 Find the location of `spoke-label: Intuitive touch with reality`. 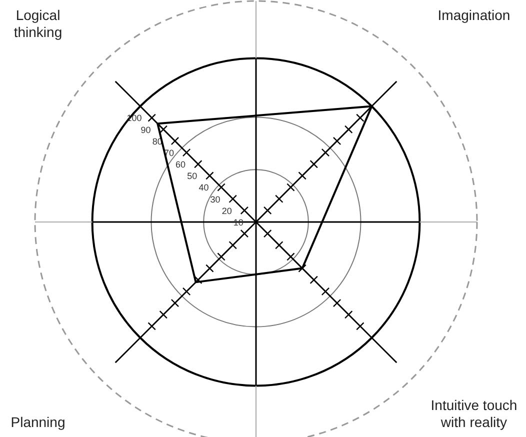

spoke-label: Intuitive touch with reality is located at coordinates (474, 413).